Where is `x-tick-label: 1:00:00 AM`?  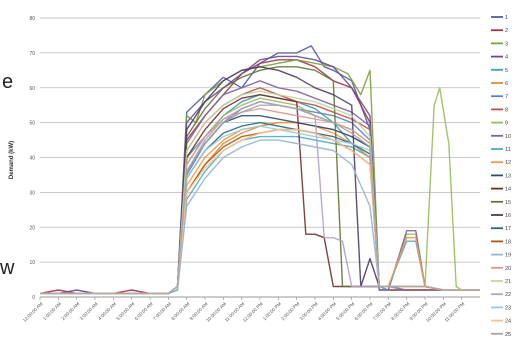 x-tick-label: 1:00:00 AM is located at coordinates (52, 311).